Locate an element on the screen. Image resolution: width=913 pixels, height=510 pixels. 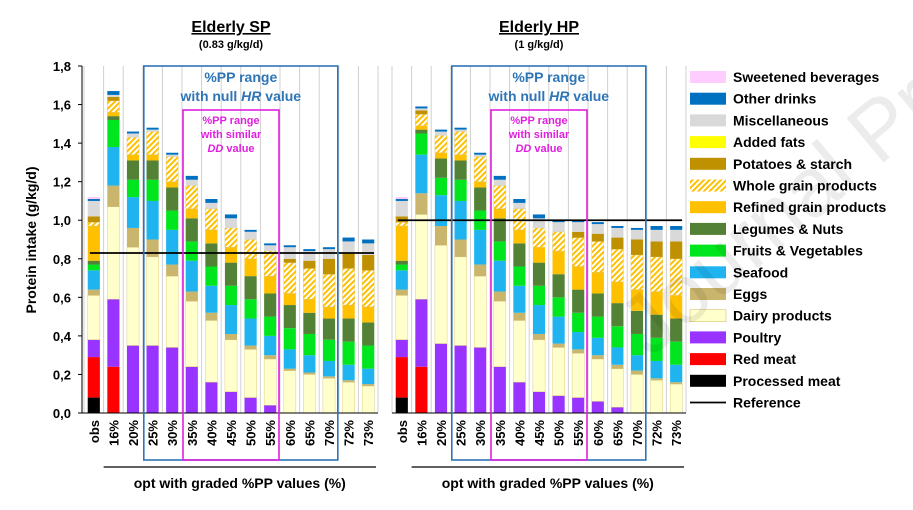
null-hr-label-line-2: with null HR value is located at coordinates (241, 96).